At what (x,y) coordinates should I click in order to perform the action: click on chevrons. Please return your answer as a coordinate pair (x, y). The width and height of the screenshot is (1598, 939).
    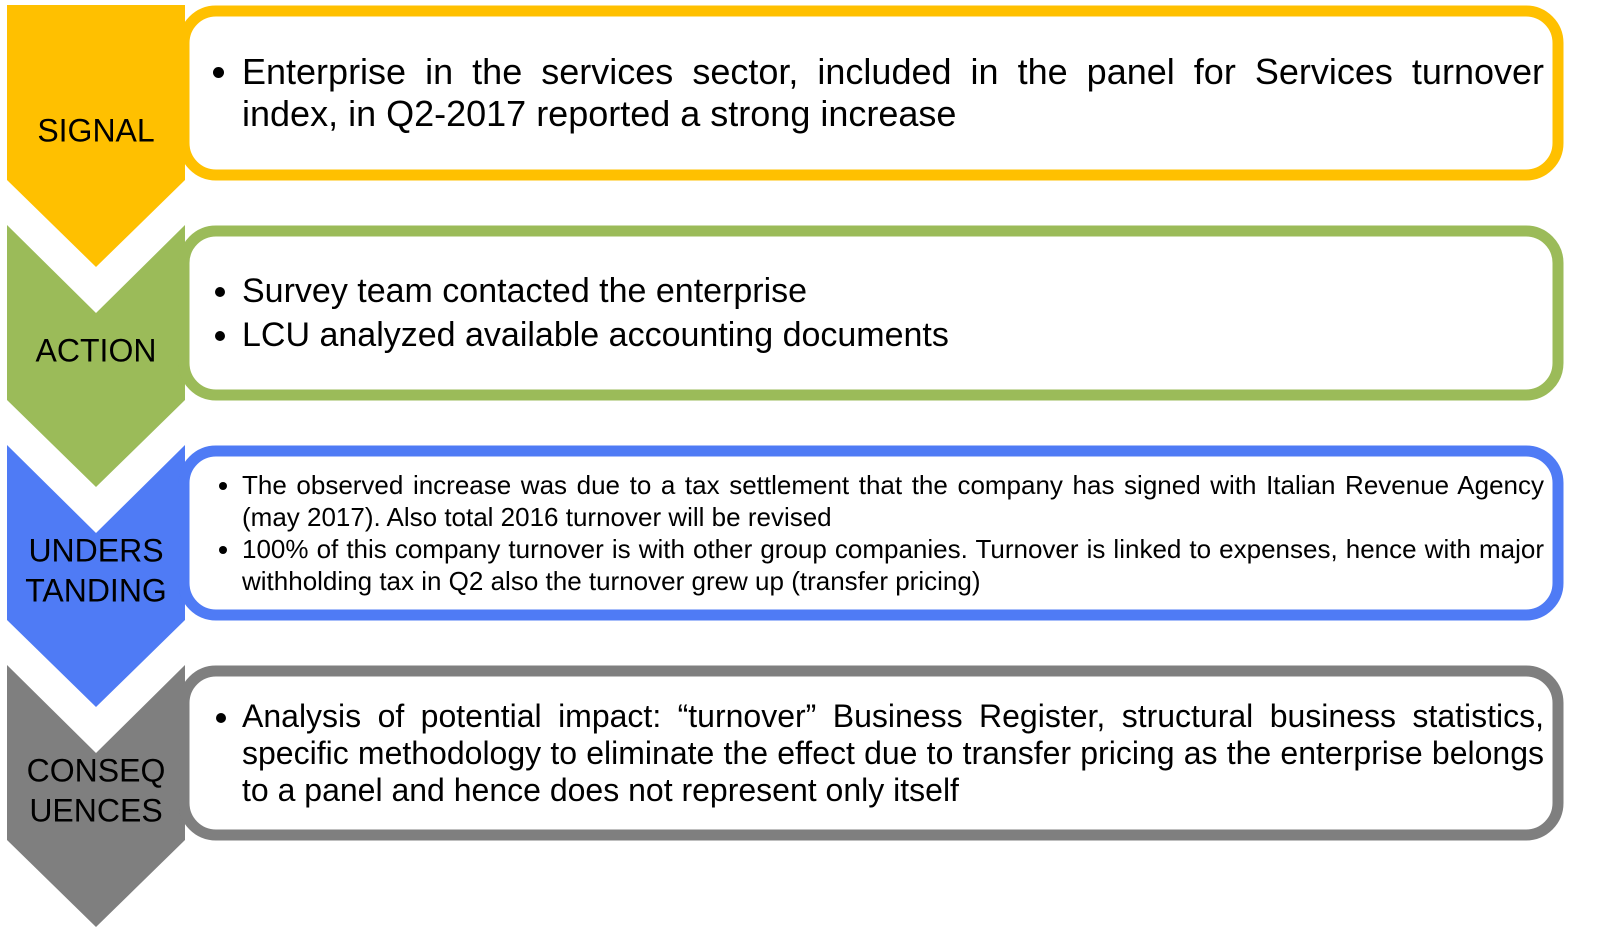
    Looking at the image, I should click on (96, 466).